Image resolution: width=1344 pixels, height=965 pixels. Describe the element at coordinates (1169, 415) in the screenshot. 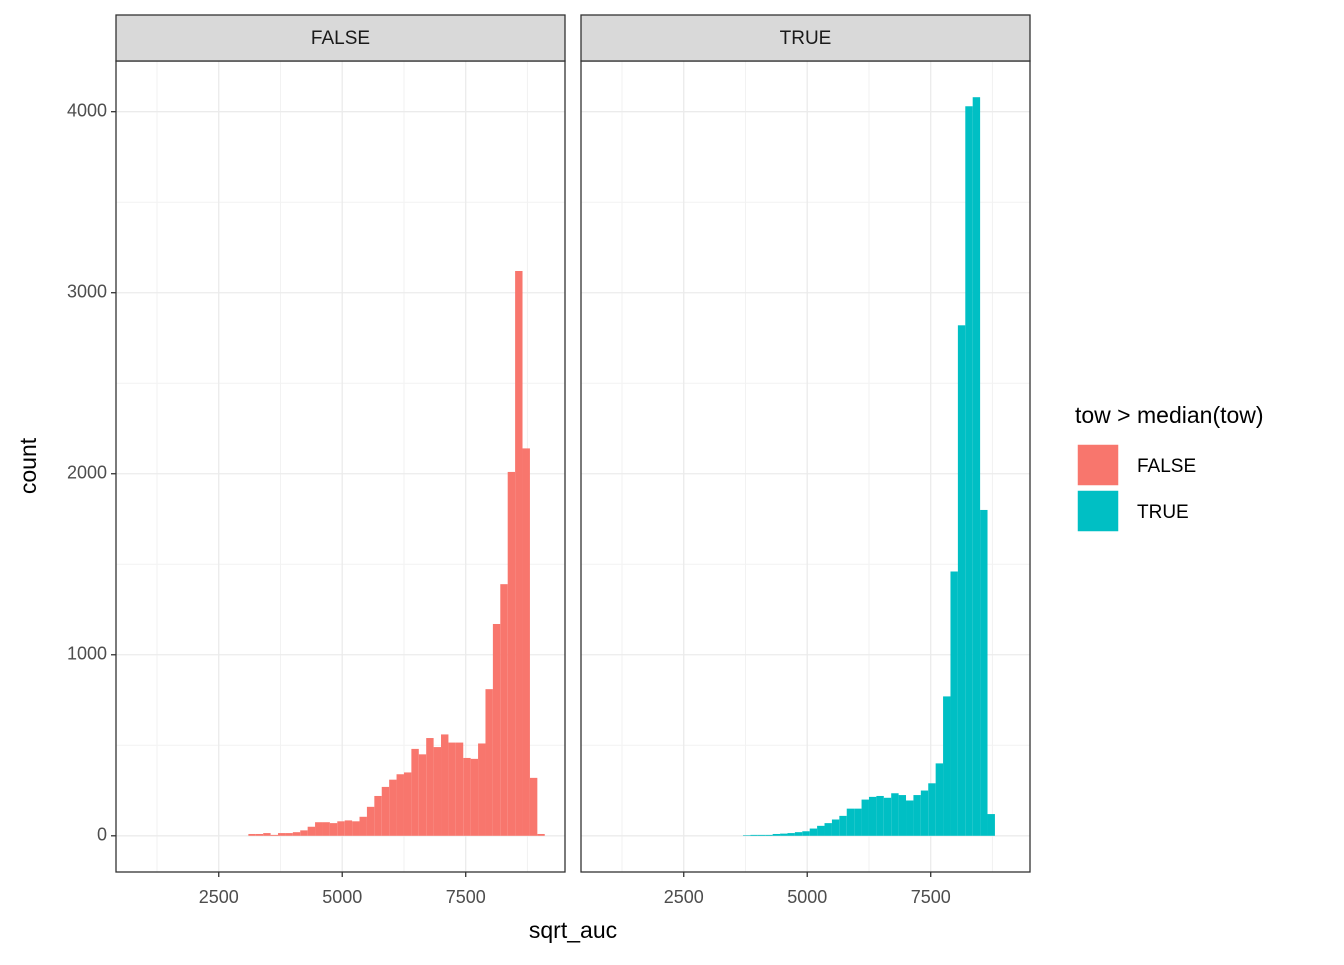

I see `legend-title: tow > median(tow)` at that location.